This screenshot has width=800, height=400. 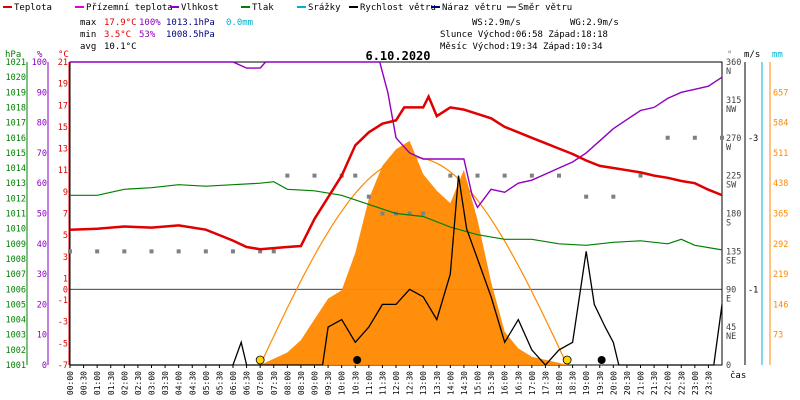 What do you see at coordinates (206, 383) in the screenshot?
I see `time-tick-label: 05:00` at bounding box center [206, 383].